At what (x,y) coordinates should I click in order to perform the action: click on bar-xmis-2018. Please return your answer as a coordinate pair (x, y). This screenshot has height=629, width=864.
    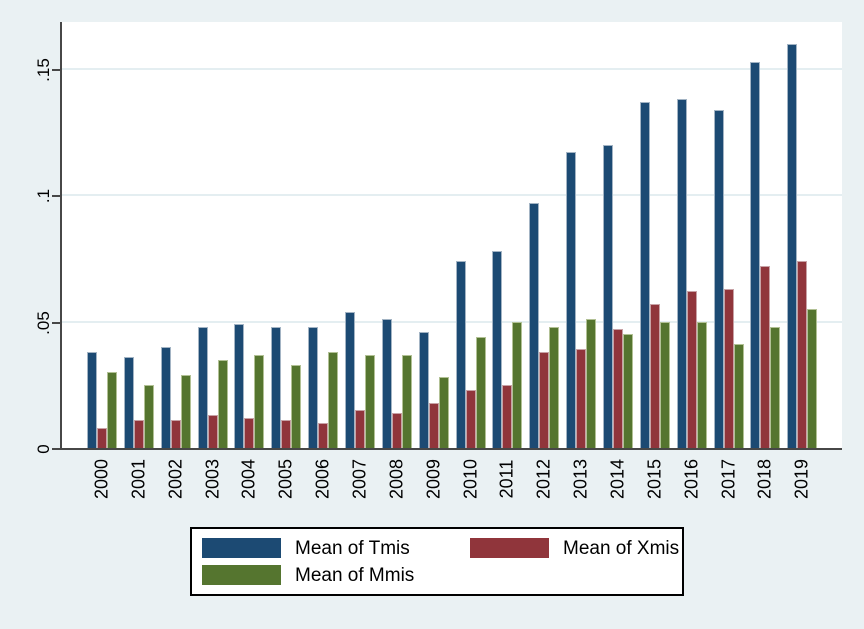
    Looking at the image, I should click on (765, 357).